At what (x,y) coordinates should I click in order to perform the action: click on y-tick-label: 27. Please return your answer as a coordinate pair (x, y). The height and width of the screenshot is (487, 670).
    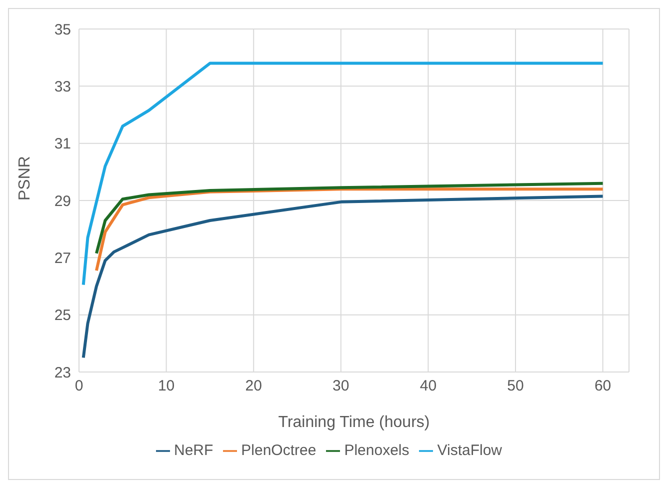
    Looking at the image, I should click on (62, 258).